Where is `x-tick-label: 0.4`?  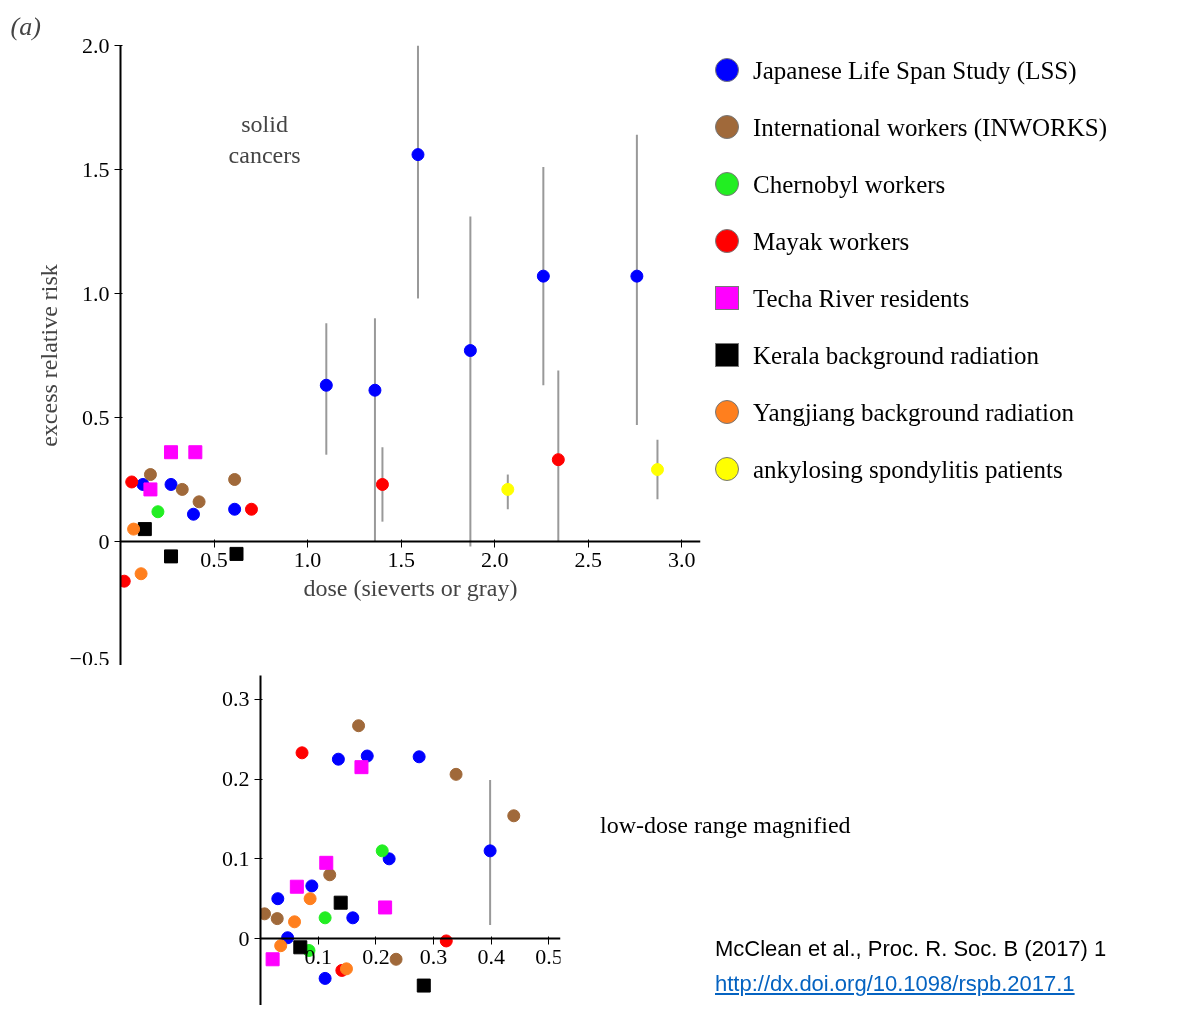 x-tick-label: 0.4 is located at coordinates (491, 956).